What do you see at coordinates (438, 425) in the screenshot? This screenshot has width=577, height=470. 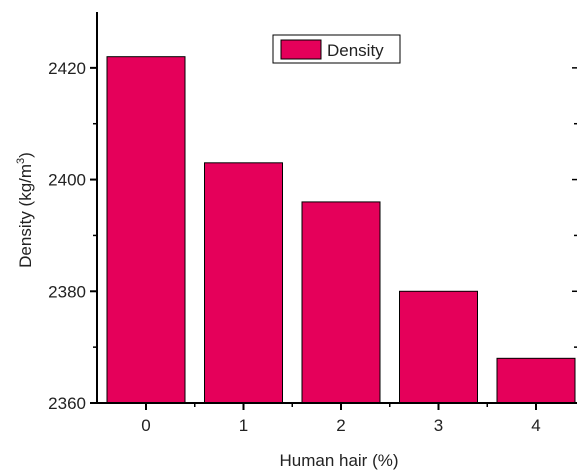 I see `x-tick-label-3: 3` at bounding box center [438, 425].